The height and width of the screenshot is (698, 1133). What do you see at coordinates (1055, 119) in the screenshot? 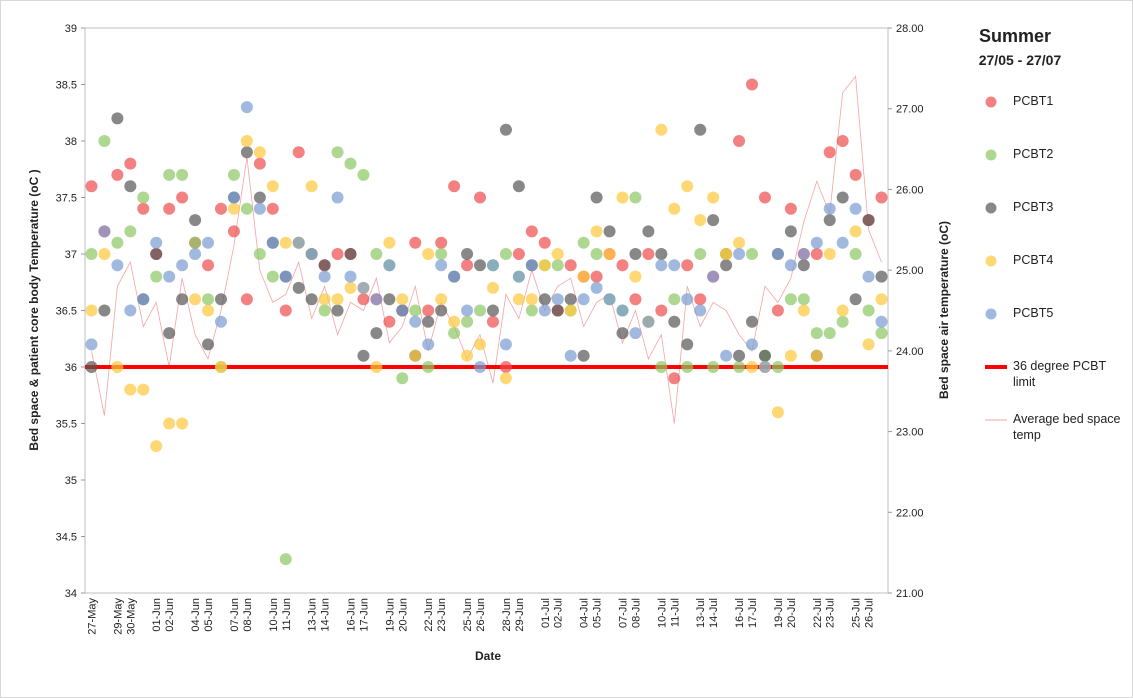
I see `legend-item: PCBT1` at bounding box center [1055, 119].